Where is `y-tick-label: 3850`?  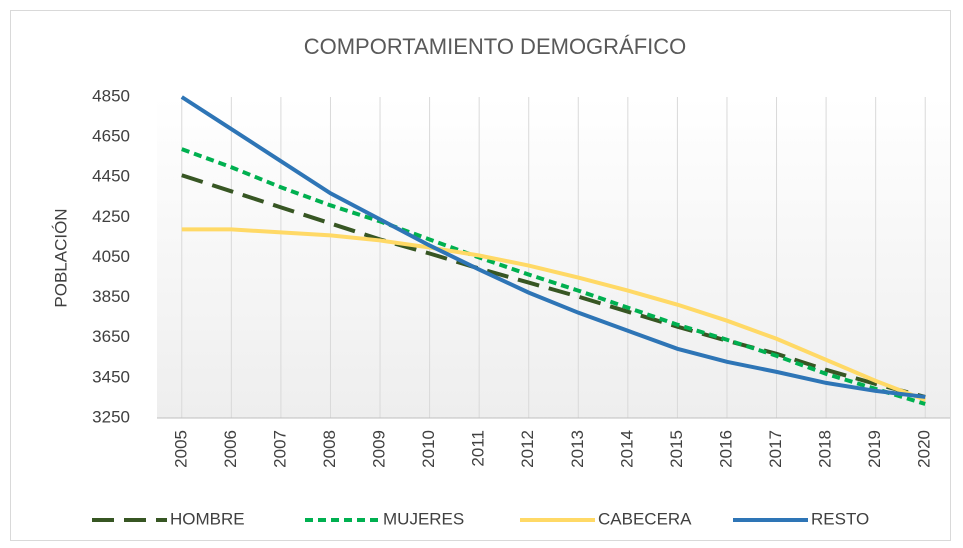 y-tick-label: 3850 is located at coordinates (111, 296).